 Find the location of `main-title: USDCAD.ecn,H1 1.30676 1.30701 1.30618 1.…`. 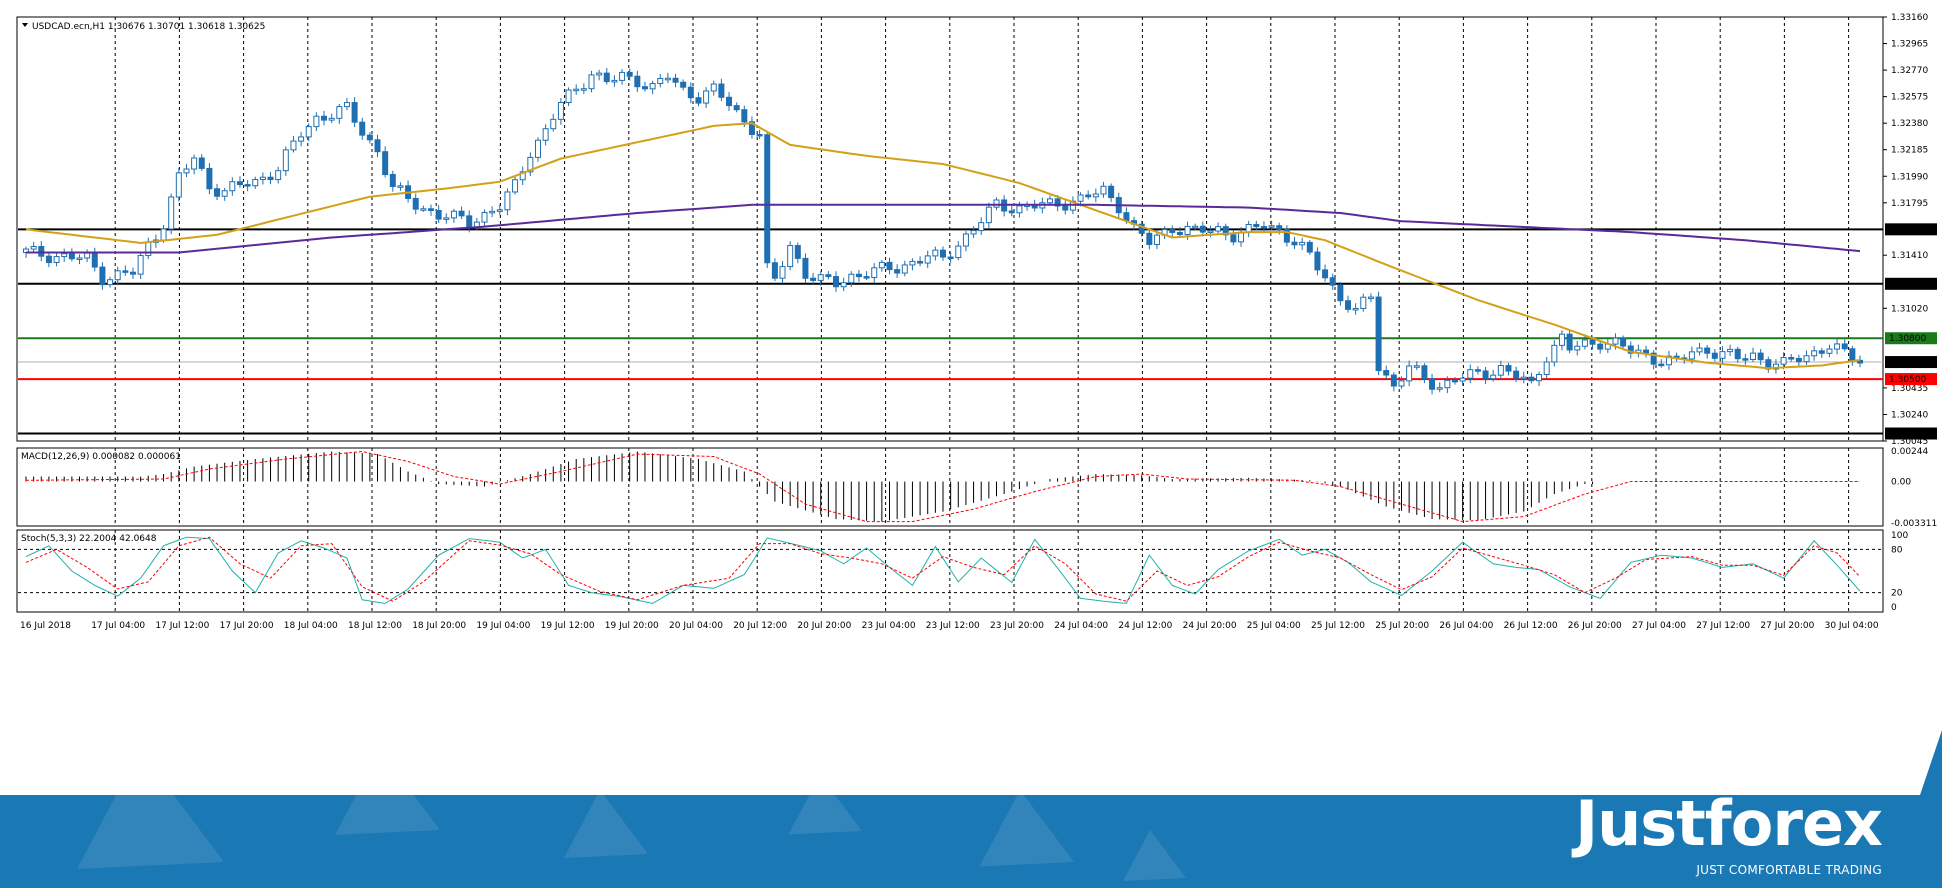

main-title: USDCAD.ecn,H1 1.30676 1.30701 1.30618 1.… is located at coordinates (143, 27).